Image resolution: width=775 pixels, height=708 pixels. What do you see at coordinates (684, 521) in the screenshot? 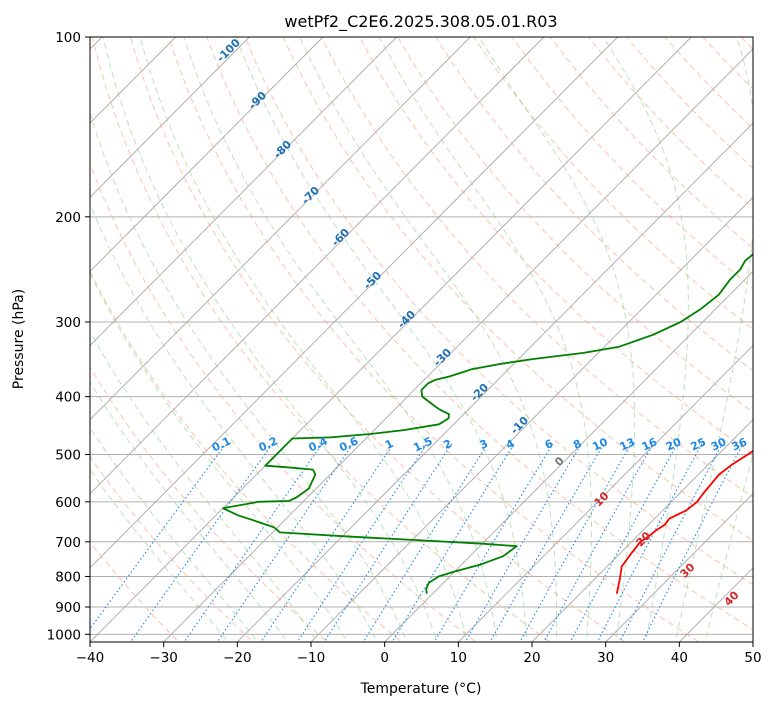
I see `temperature-profile` at bounding box center [684, 521].